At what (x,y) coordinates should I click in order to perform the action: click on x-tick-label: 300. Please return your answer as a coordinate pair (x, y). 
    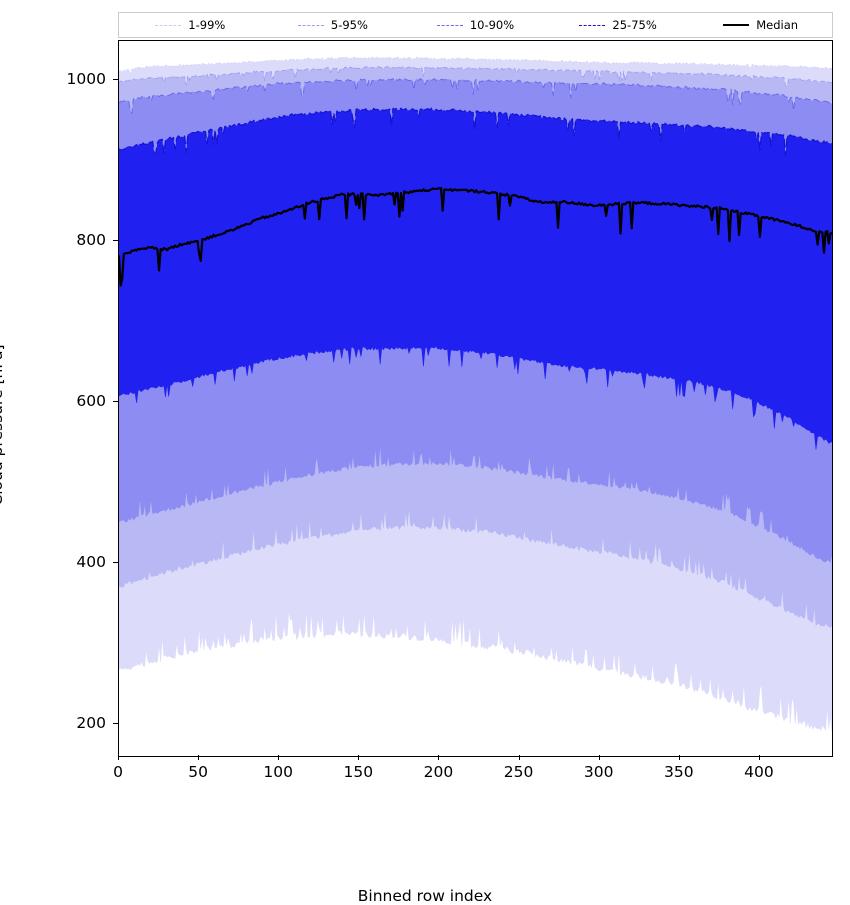
    Looking at the image, I should click on (598, 772).